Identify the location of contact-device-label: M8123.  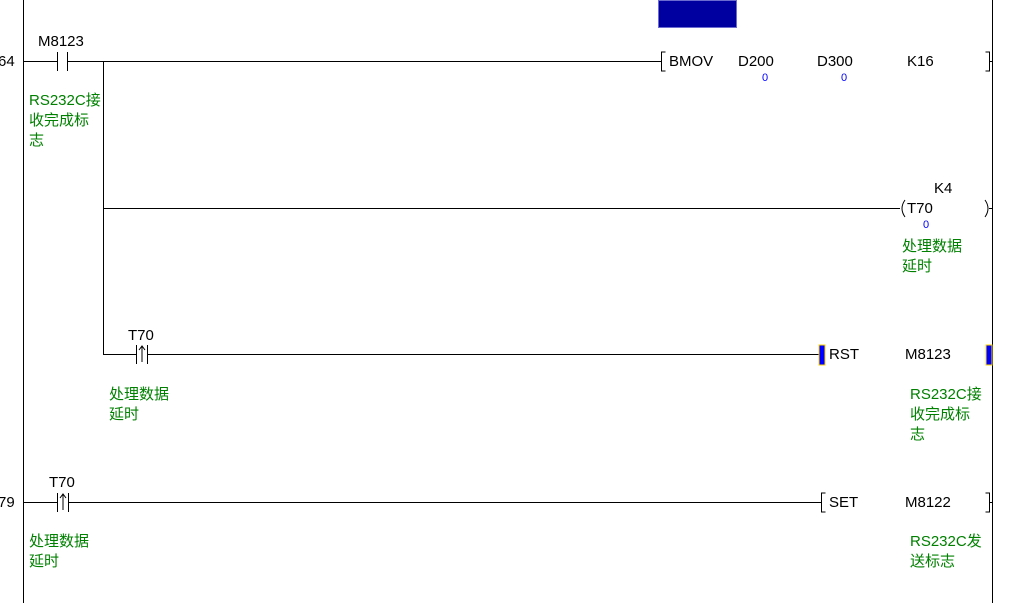
(61, 41).